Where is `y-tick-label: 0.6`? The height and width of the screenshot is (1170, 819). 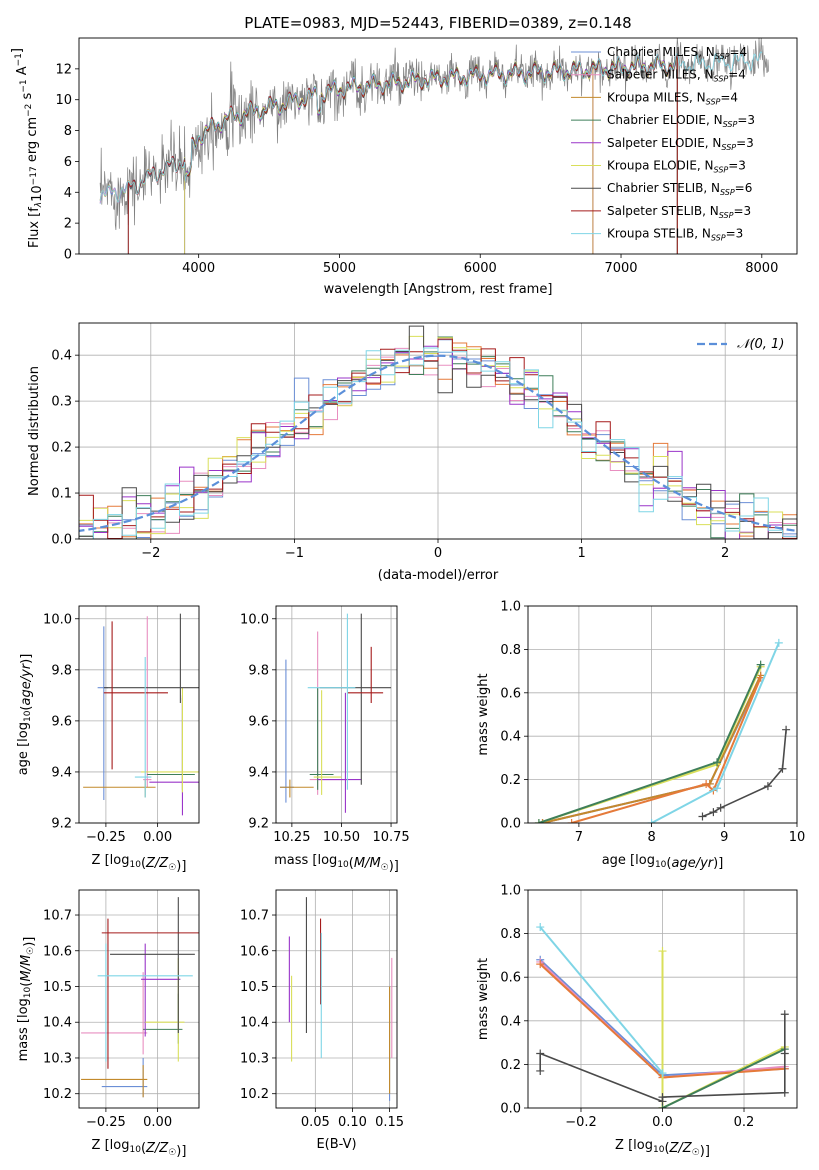 y-tick-label: 0.6 is located at coordinates (510, 693).